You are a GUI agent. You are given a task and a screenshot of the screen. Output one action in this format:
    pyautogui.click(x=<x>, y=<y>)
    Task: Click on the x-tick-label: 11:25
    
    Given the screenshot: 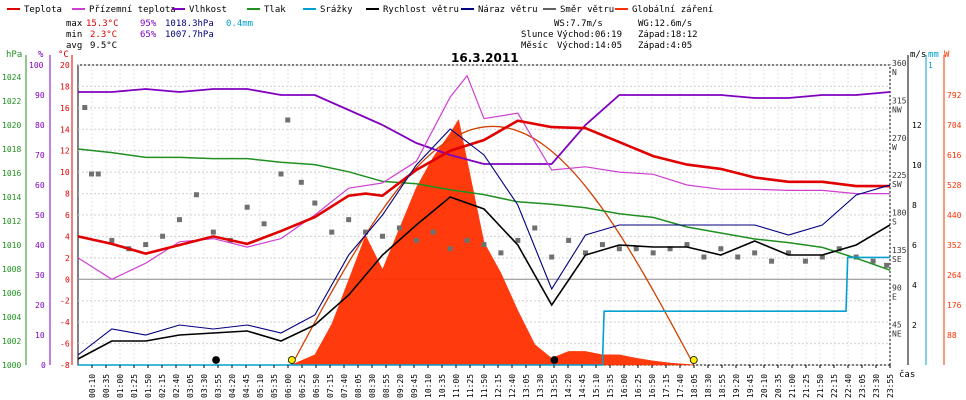 What is the action you would take?
    pyautogui.click(x=470, y=386)
    